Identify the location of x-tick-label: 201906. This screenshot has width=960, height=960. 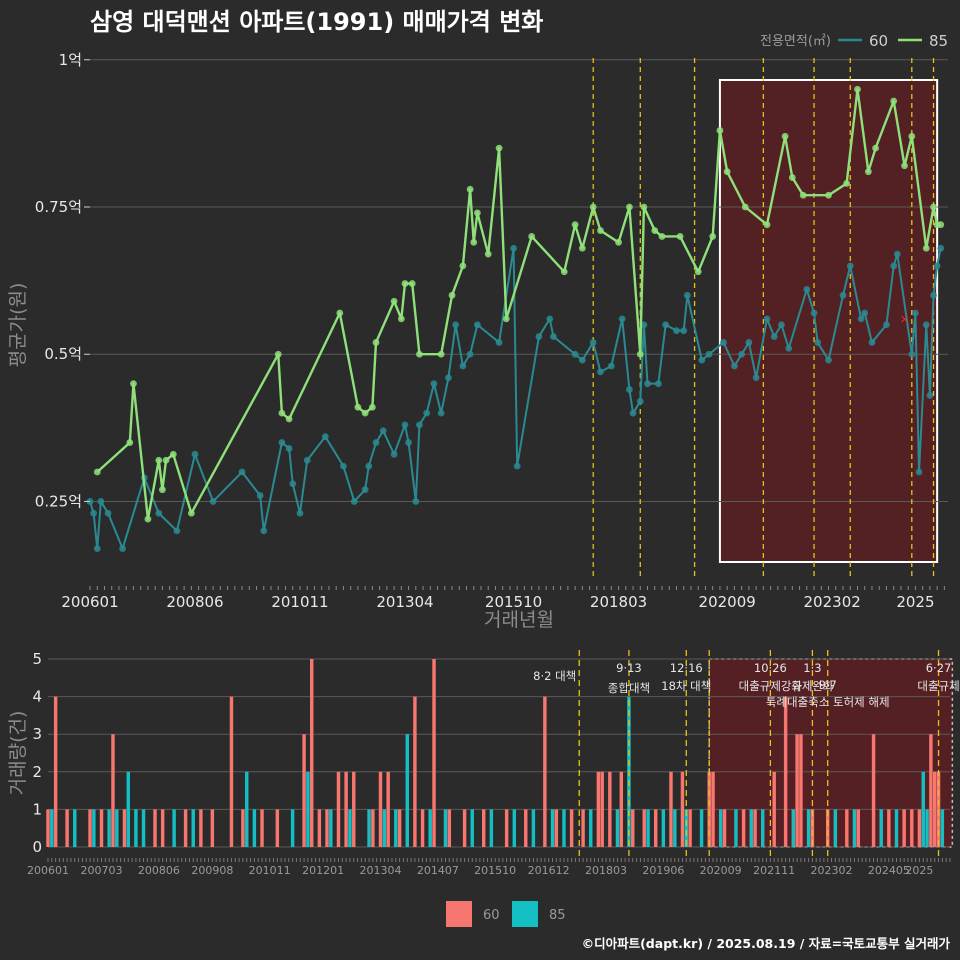
(663, 870).